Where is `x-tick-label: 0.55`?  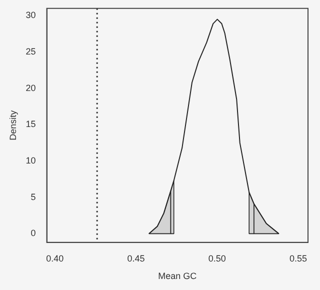 x-tick-label: 0.55 is located at coordinates (299, 258).